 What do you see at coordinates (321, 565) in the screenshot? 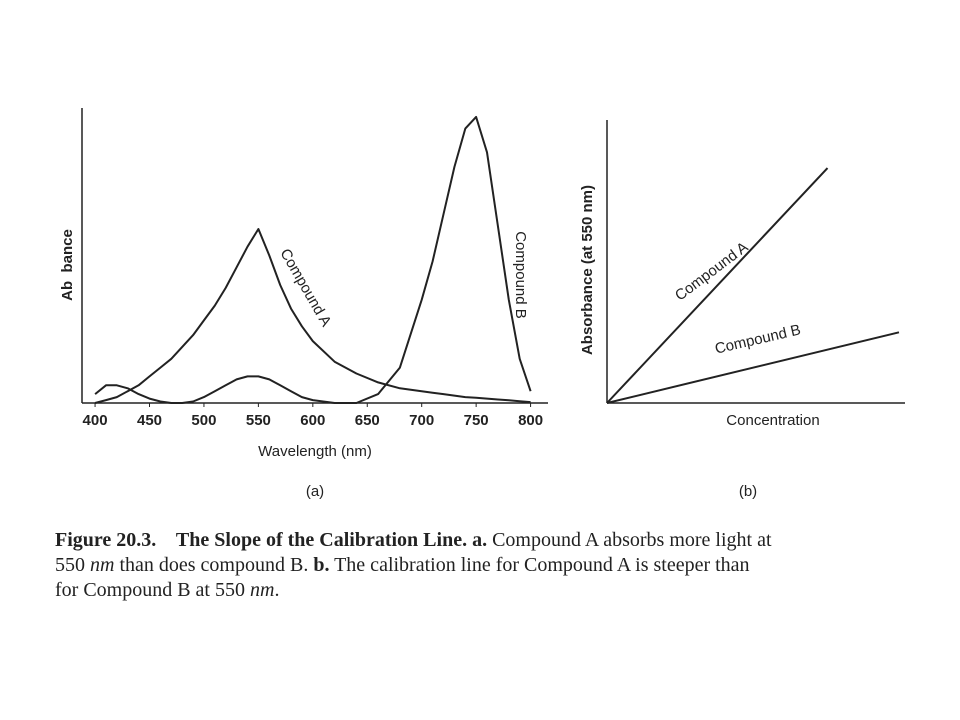
I see `caption-text: b.` at bounding box center [321, 565].